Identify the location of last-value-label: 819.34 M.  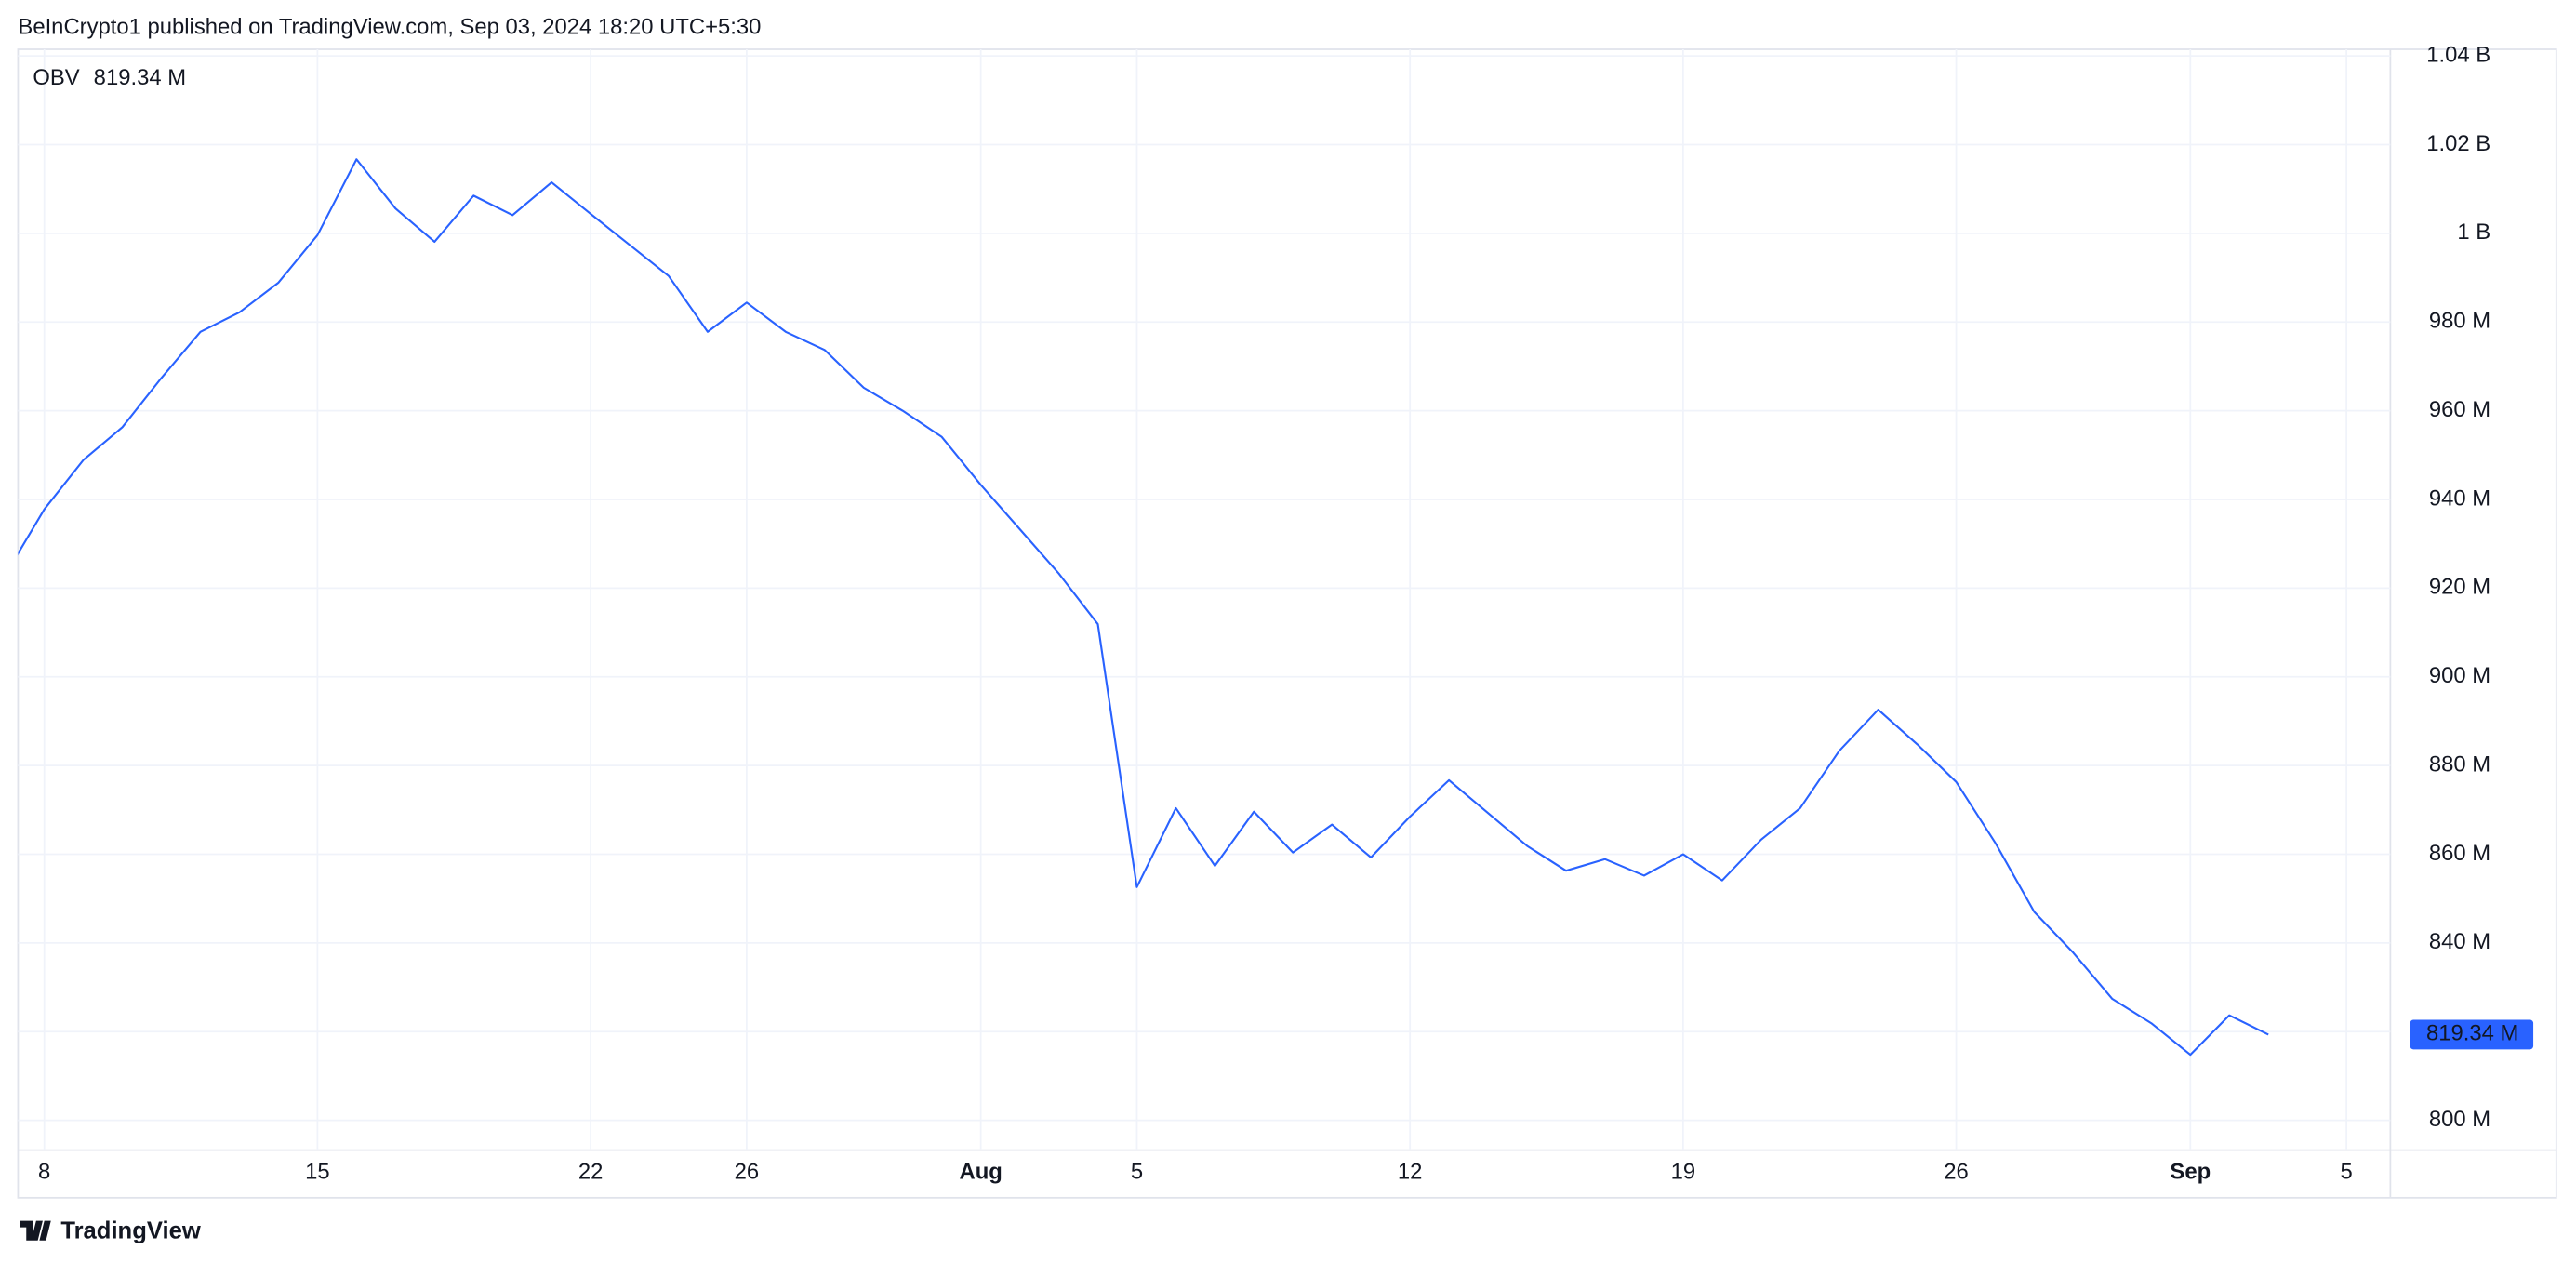
(2472, 1033).